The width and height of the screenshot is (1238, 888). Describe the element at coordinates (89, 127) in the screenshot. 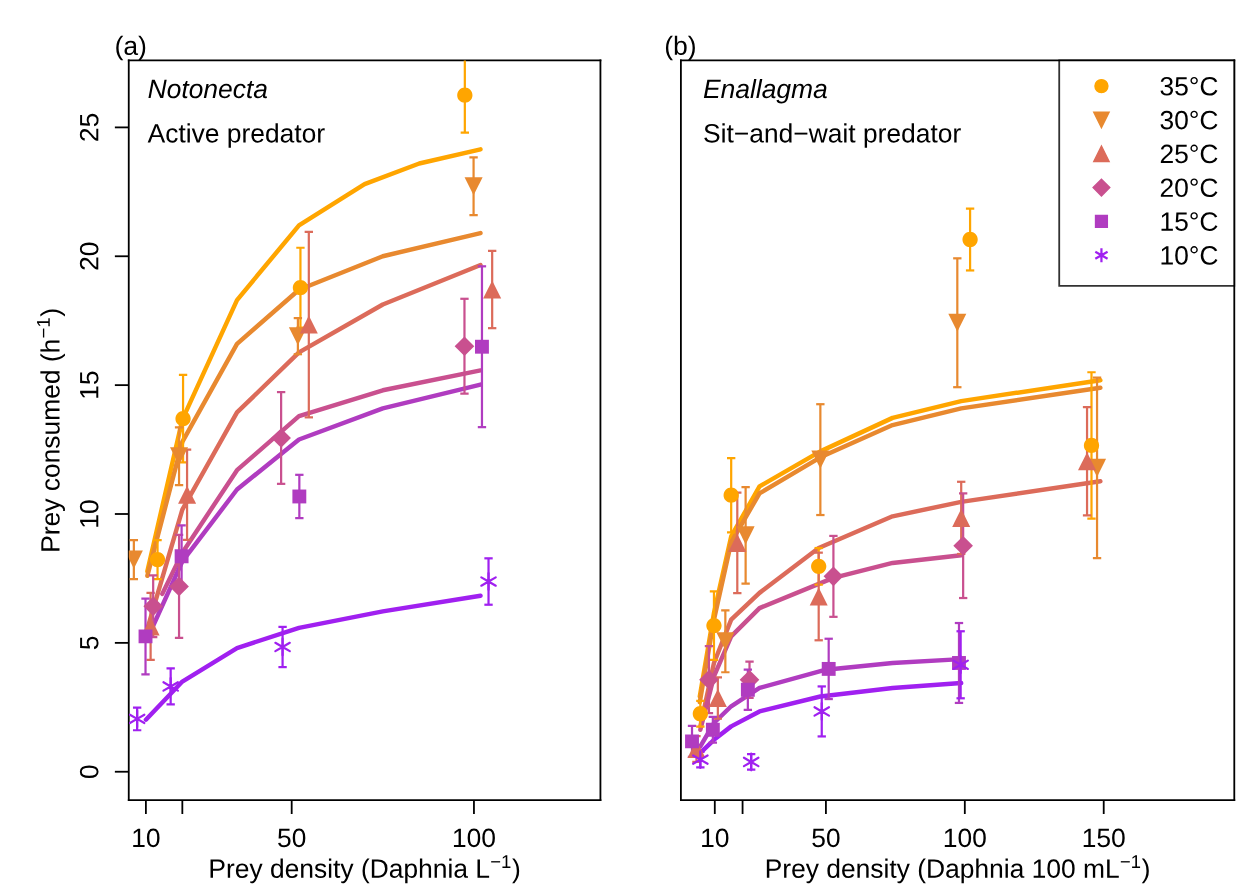

I see `y-tick-label: 25` at that location.